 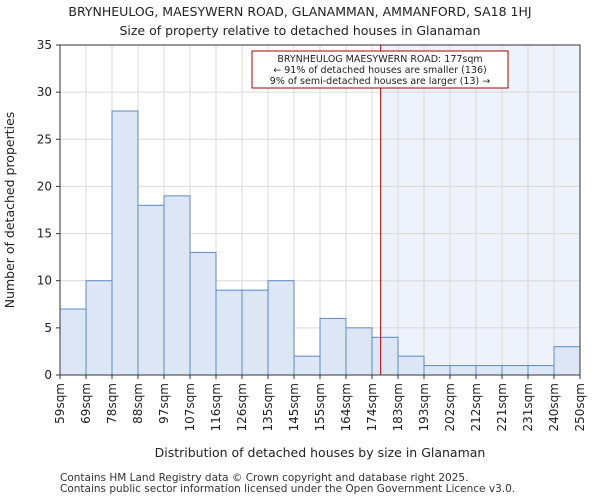 I want to click on annotation-title: BRYNHEULOG MAESYWERN ROAD: 177sqm, so click(x=379, y=59).